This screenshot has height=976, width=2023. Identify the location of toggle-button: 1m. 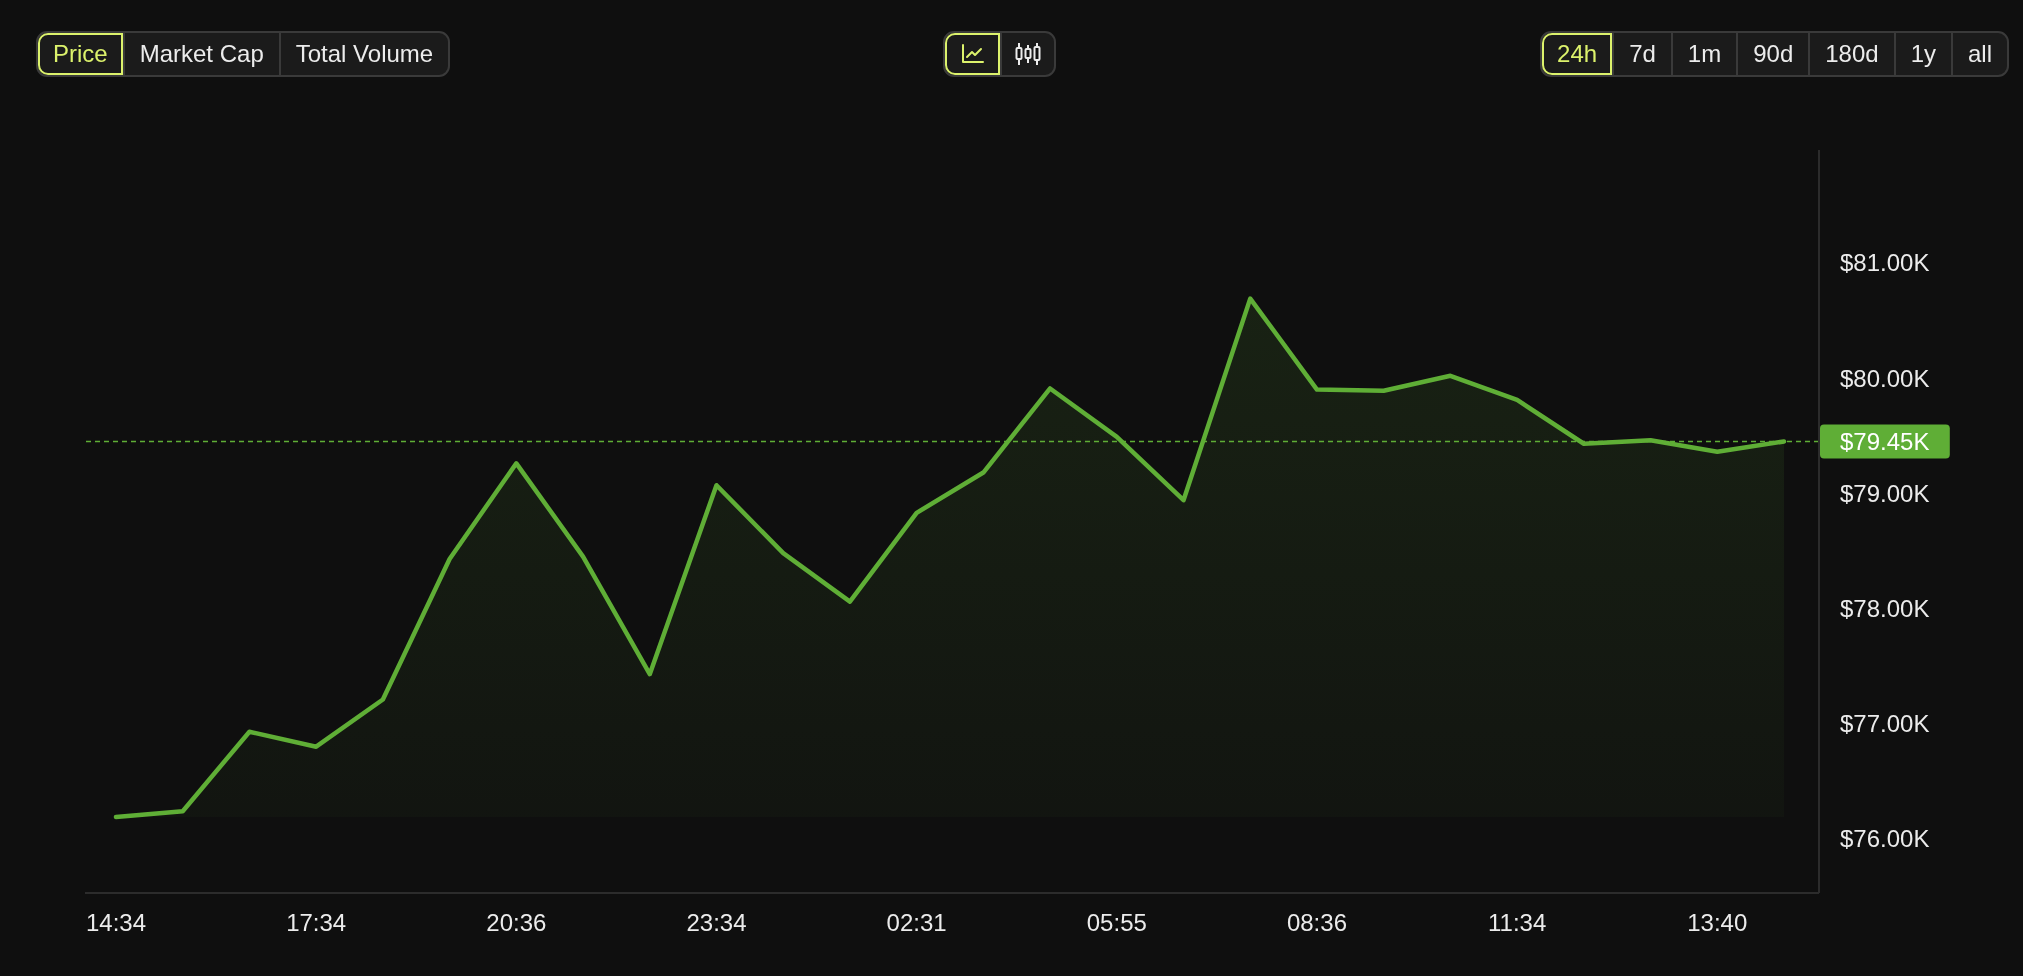
(1705, 54).